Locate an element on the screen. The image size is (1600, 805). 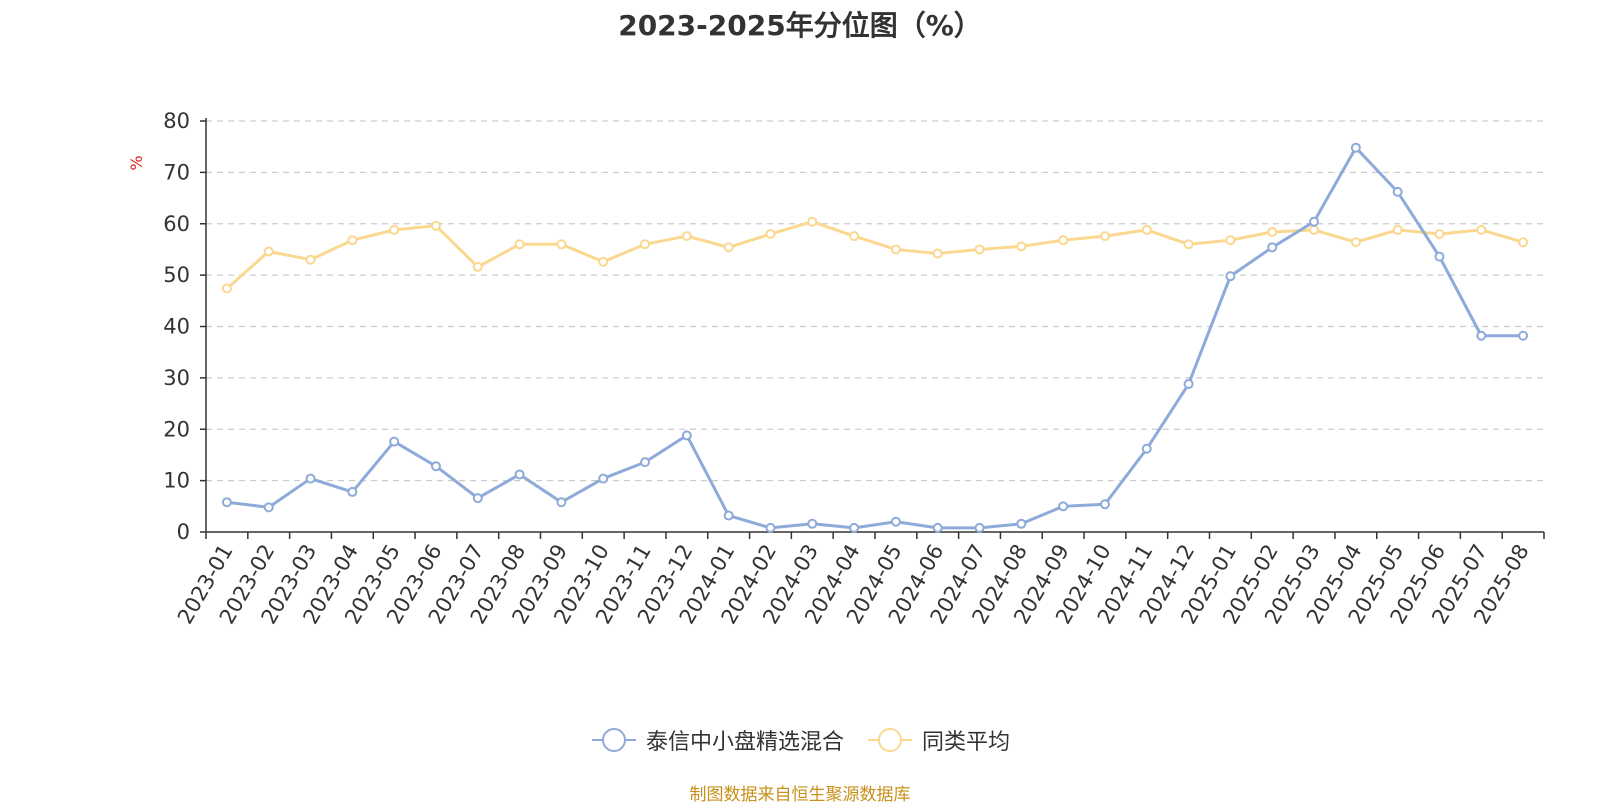
chart-title: 2023-2025年分位图（%） is located at coordinates (800, 25).